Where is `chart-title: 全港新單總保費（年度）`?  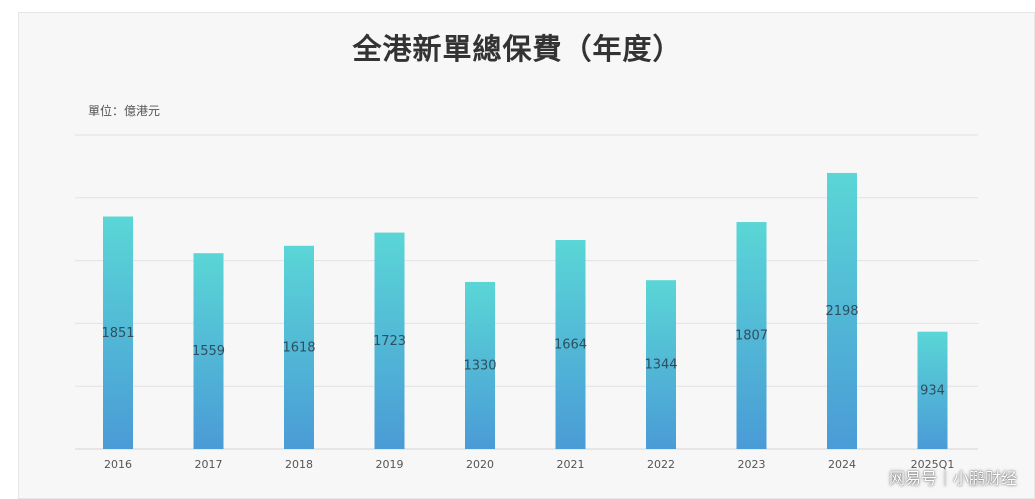 chart-title: 全港新單總保費（年度） is located at coordinates (517, 49).